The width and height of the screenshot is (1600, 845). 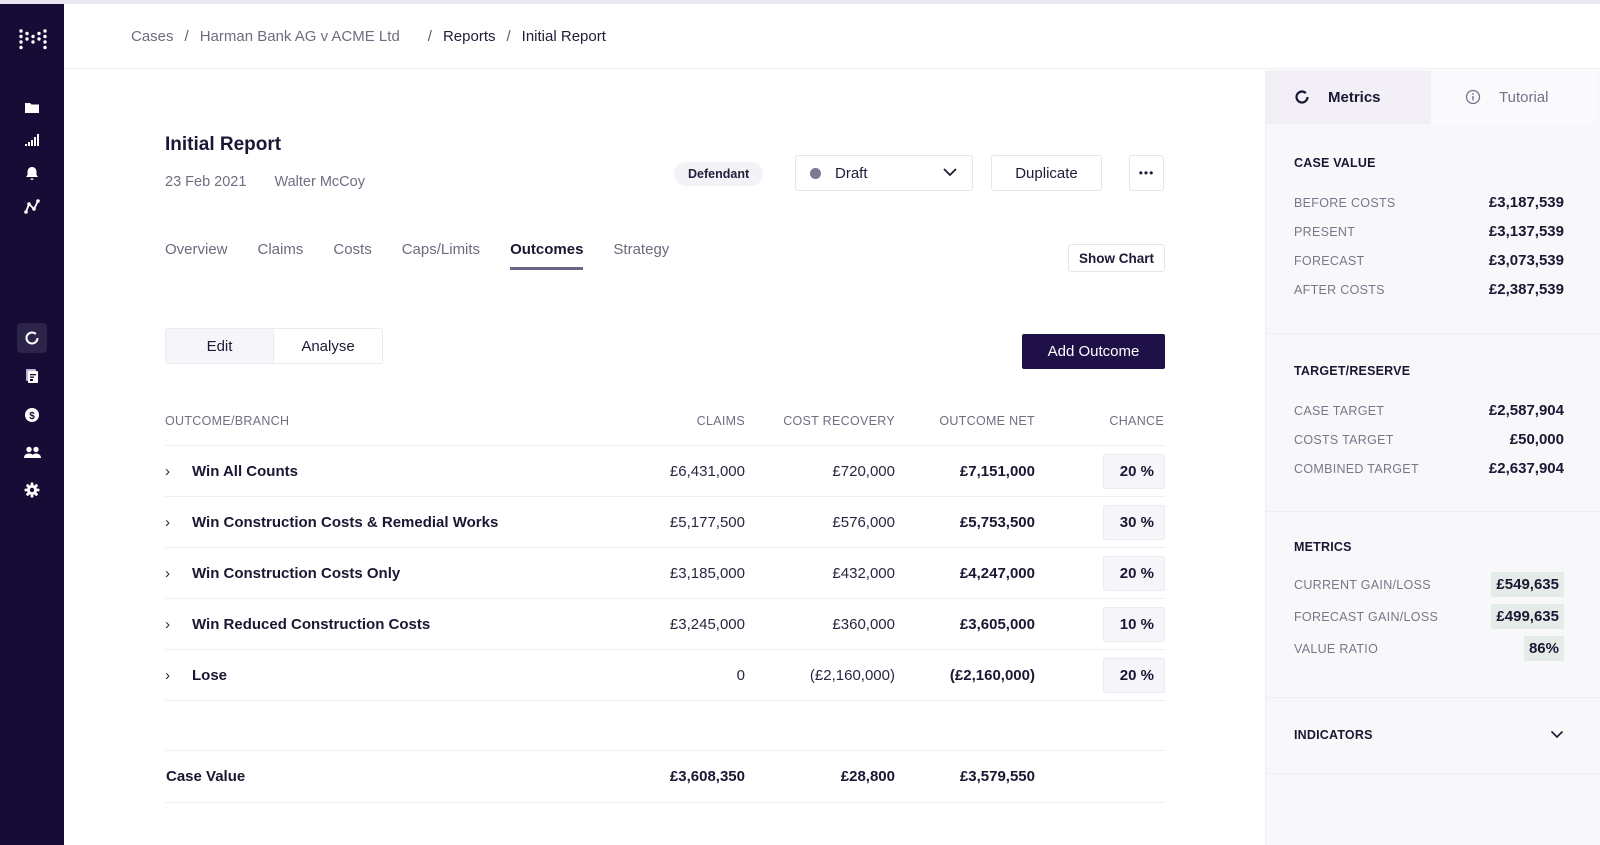 What do you see at coordinates (867, 776) in the screenshot?
I see `total-cost-recovery: £28,800` at bounding box center [867, 776].